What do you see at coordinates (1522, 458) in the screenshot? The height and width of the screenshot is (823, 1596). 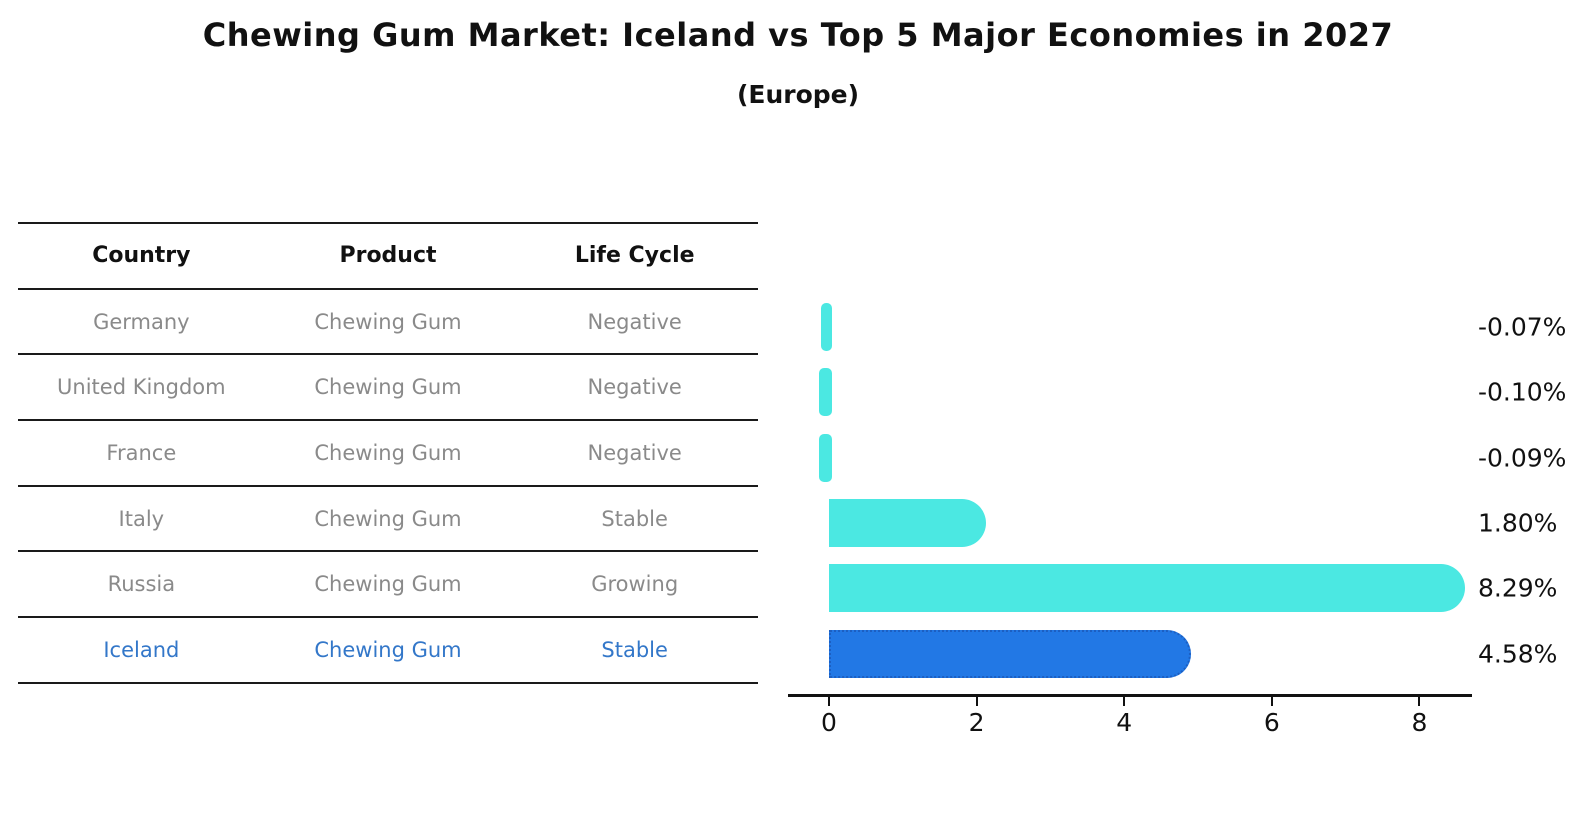 I see `value-label-france: -0.09%` at bounding box center [1522, 458].